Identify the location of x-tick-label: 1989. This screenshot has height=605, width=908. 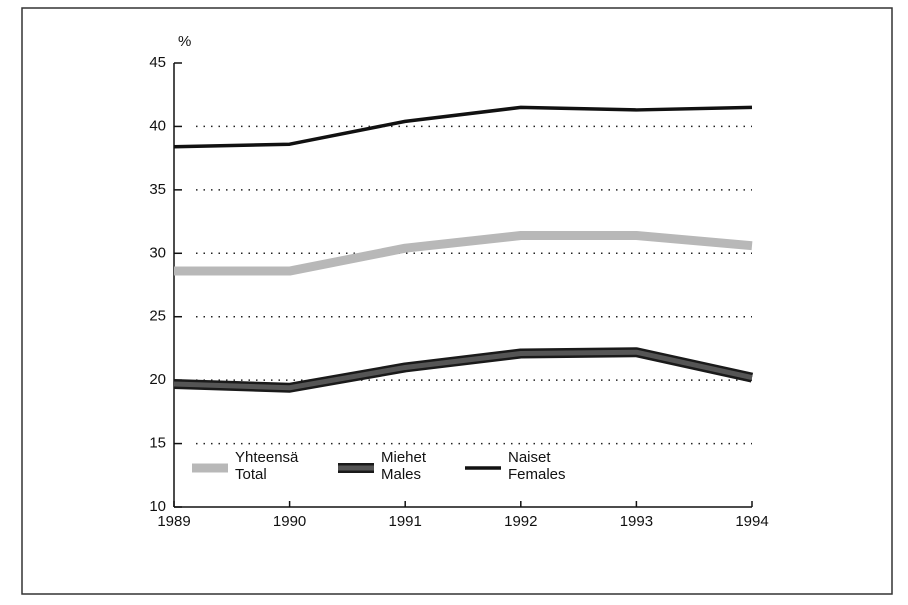
(173, 521).